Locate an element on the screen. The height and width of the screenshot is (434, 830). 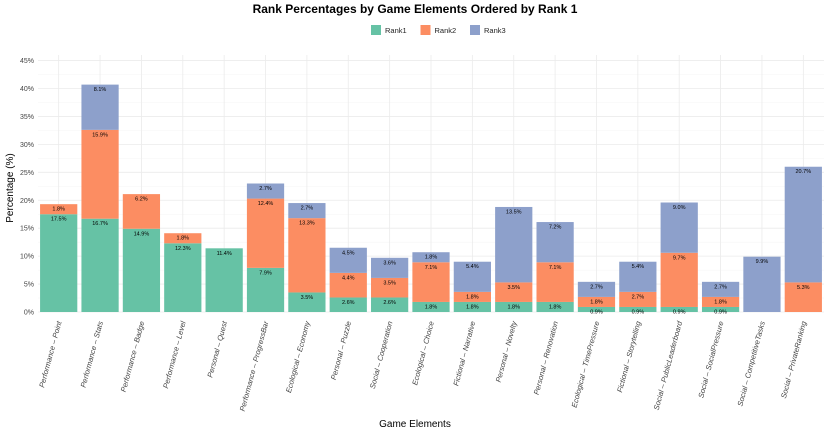
y-tick-label: 15% is located at coordinates (27, 229).